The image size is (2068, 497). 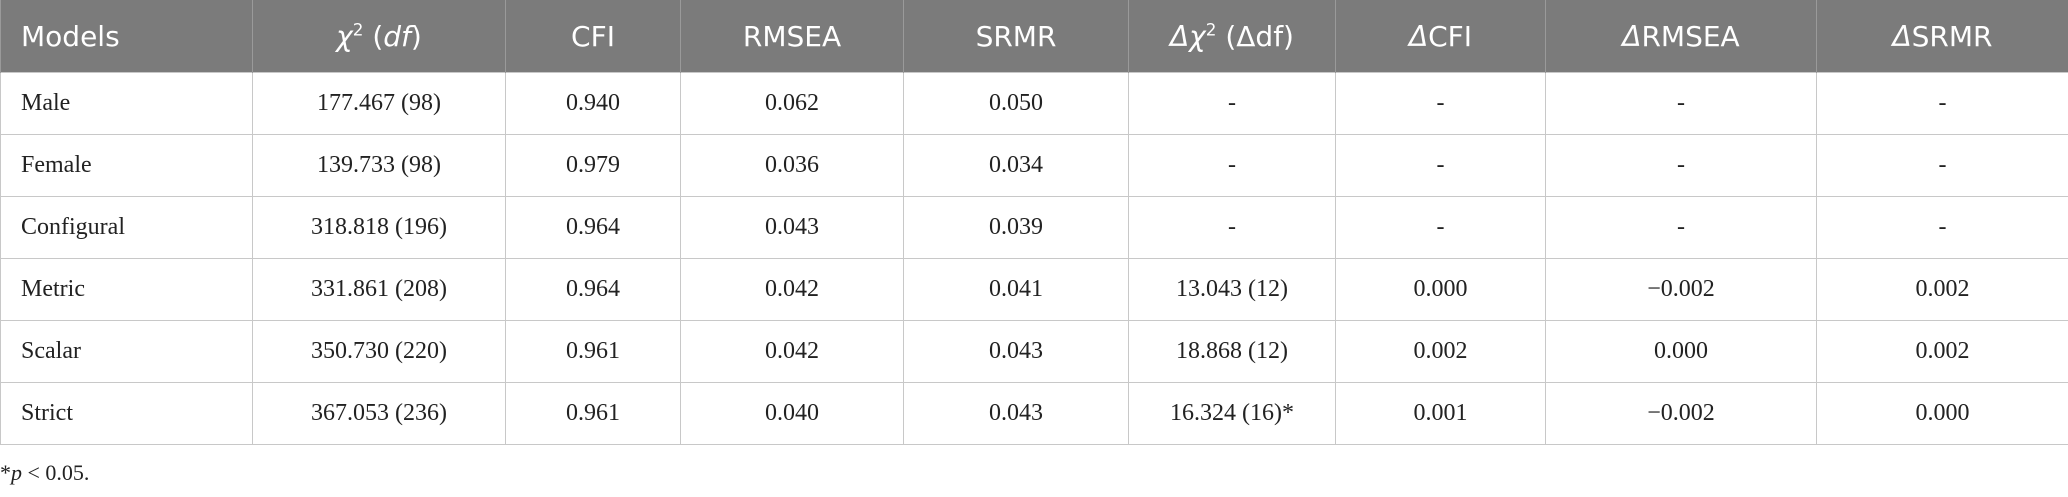 What do you see at coordinates (1232, 351) in the screenshot?
I see `cell: 18.868 (12)` at bounding box center [1232, 351].